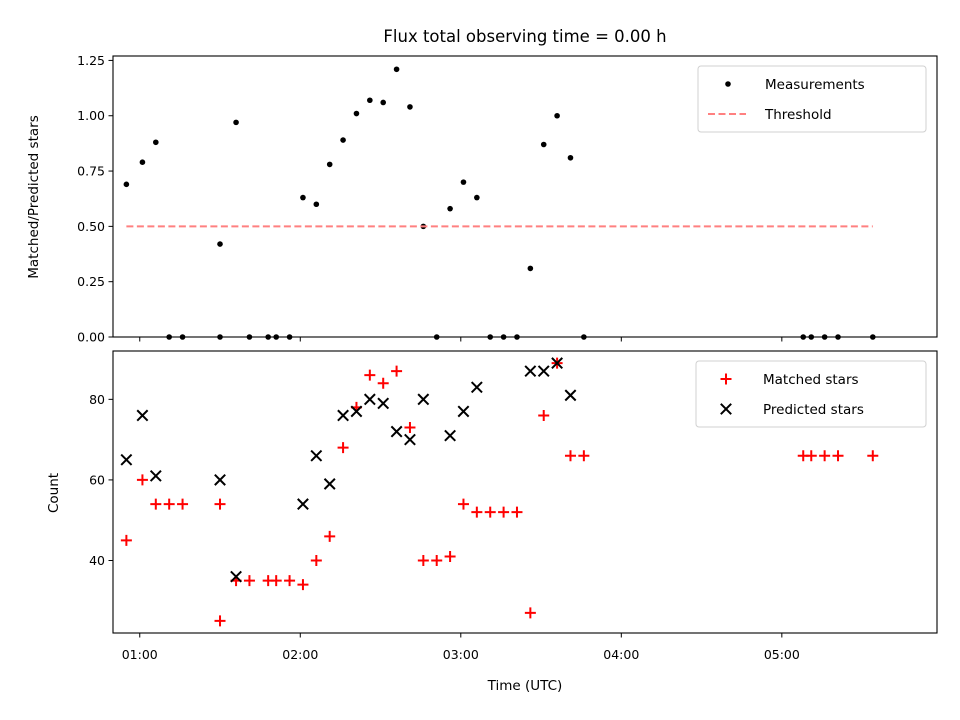 The width and height of the screenshot is (960, 720). I want to click on count-legend: Matched stars Predicted stars, so click(811, 394).